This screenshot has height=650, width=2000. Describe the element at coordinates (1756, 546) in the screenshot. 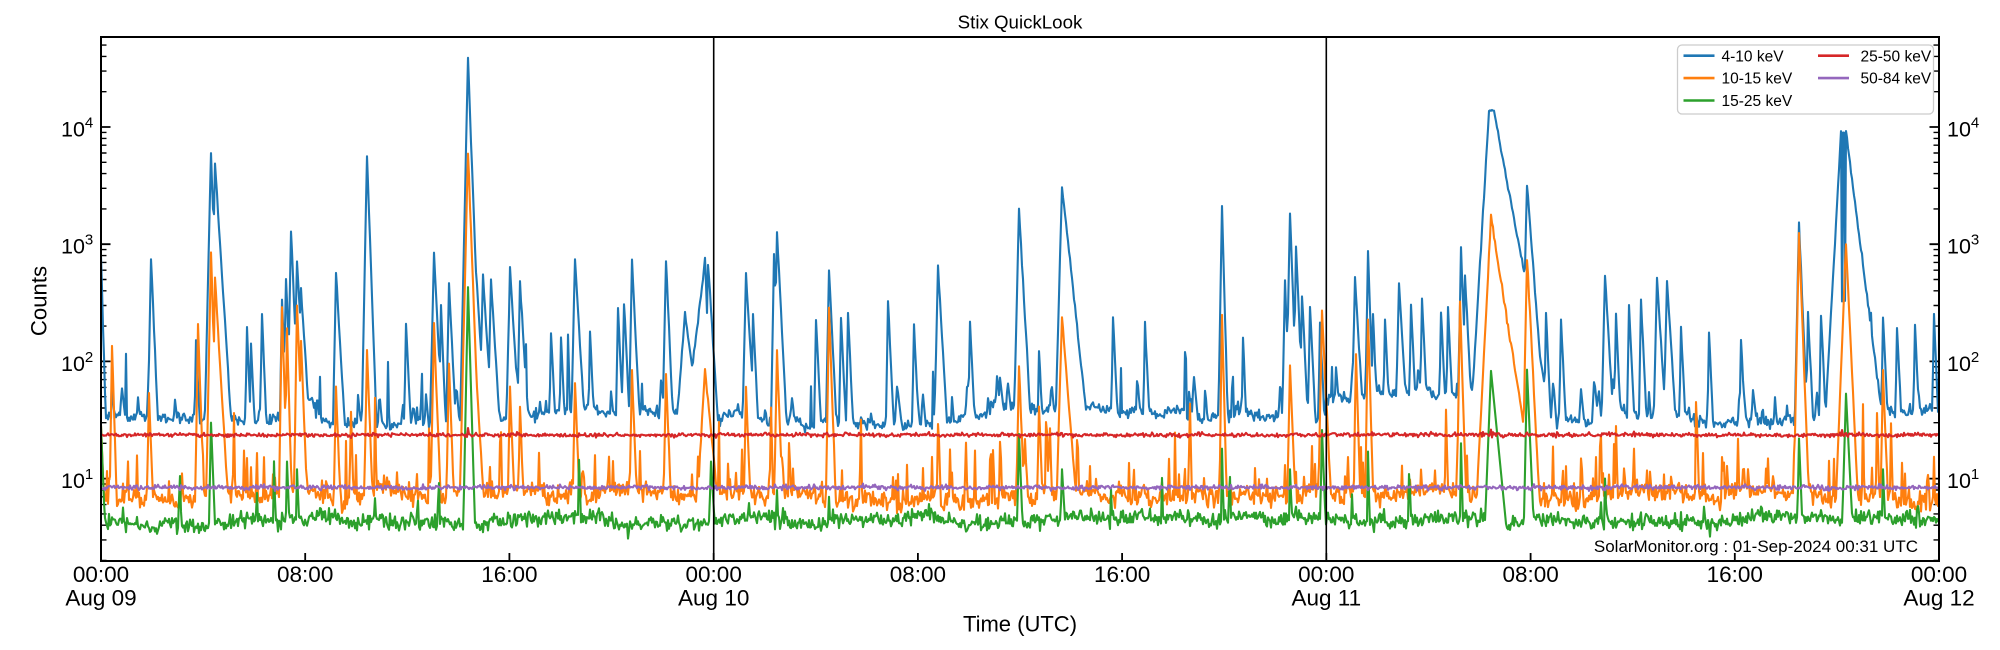

I see `svg-text:SolarMonitor.org : 01-Sep-2024: SolarMonitor.org : 01-Sep-2024 00:31 UTC` at that location.